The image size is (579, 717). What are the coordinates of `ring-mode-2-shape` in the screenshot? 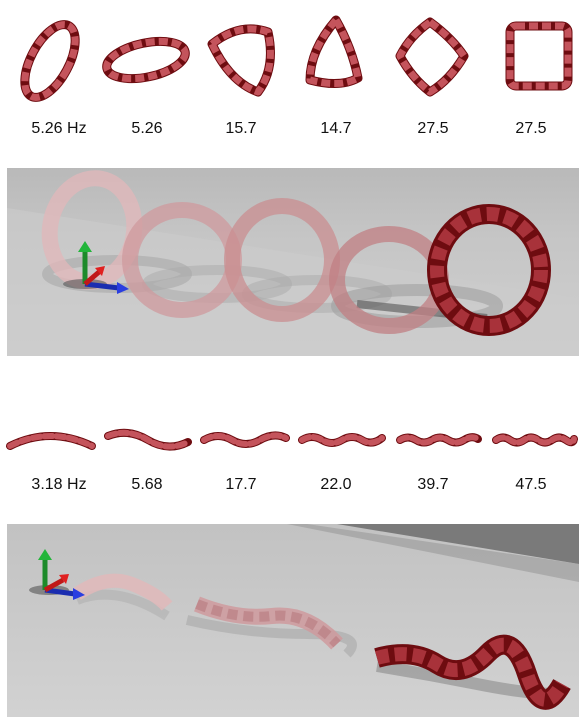 It's located at (146, 60).